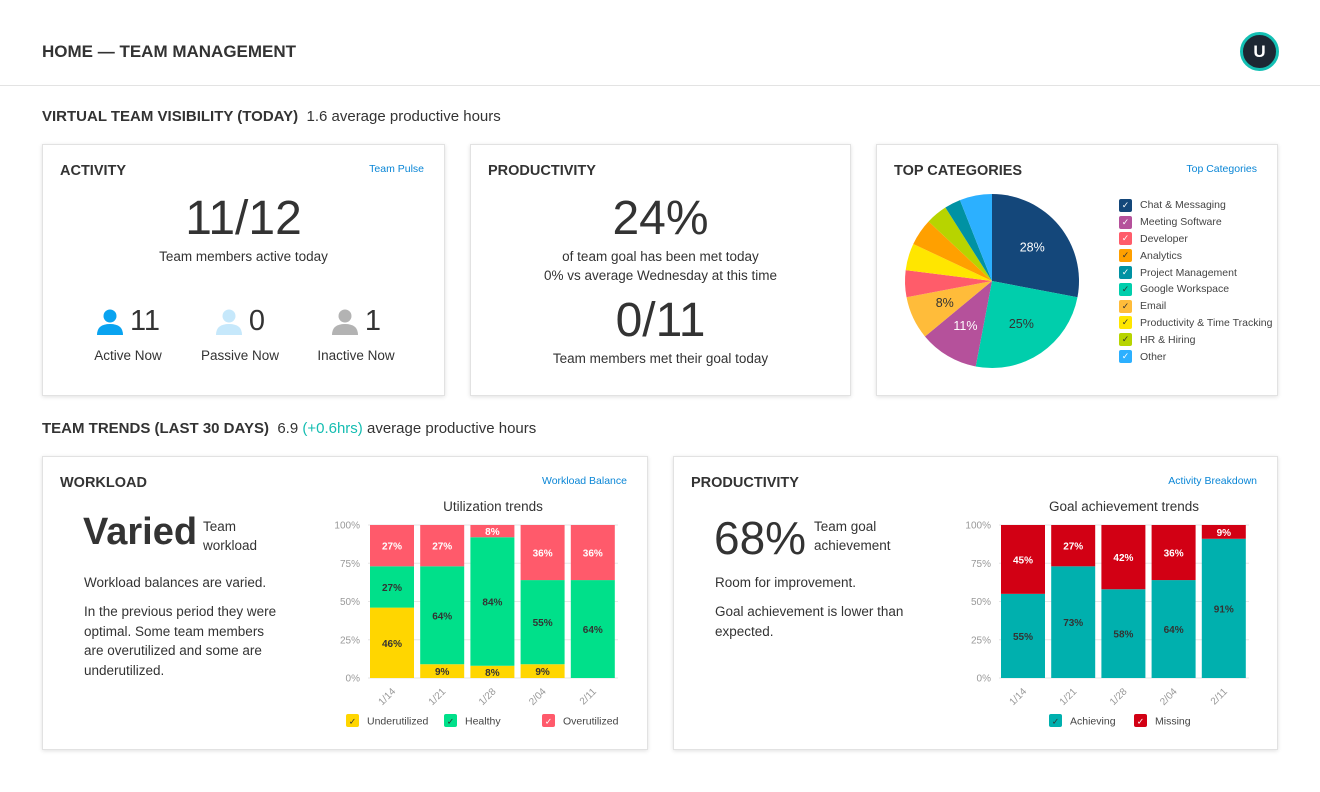  Describe the element at coordinates (1221, 169) in the screenshot. I see `top-categories-link: Top Categories` at that location.